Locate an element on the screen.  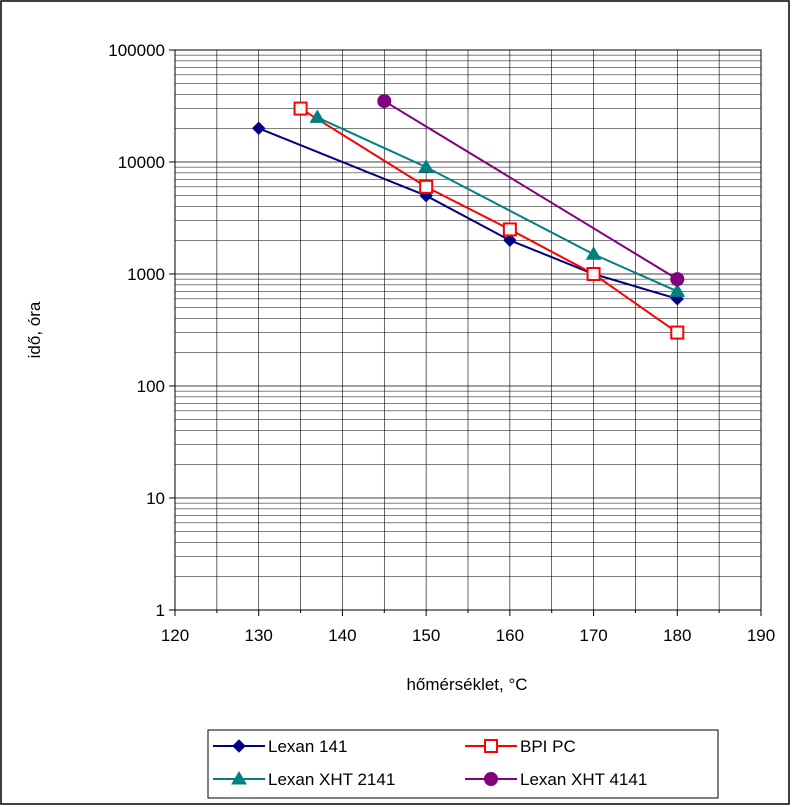
legend-label: Lexan XHT 4141 is located at coordinates (583, 779).